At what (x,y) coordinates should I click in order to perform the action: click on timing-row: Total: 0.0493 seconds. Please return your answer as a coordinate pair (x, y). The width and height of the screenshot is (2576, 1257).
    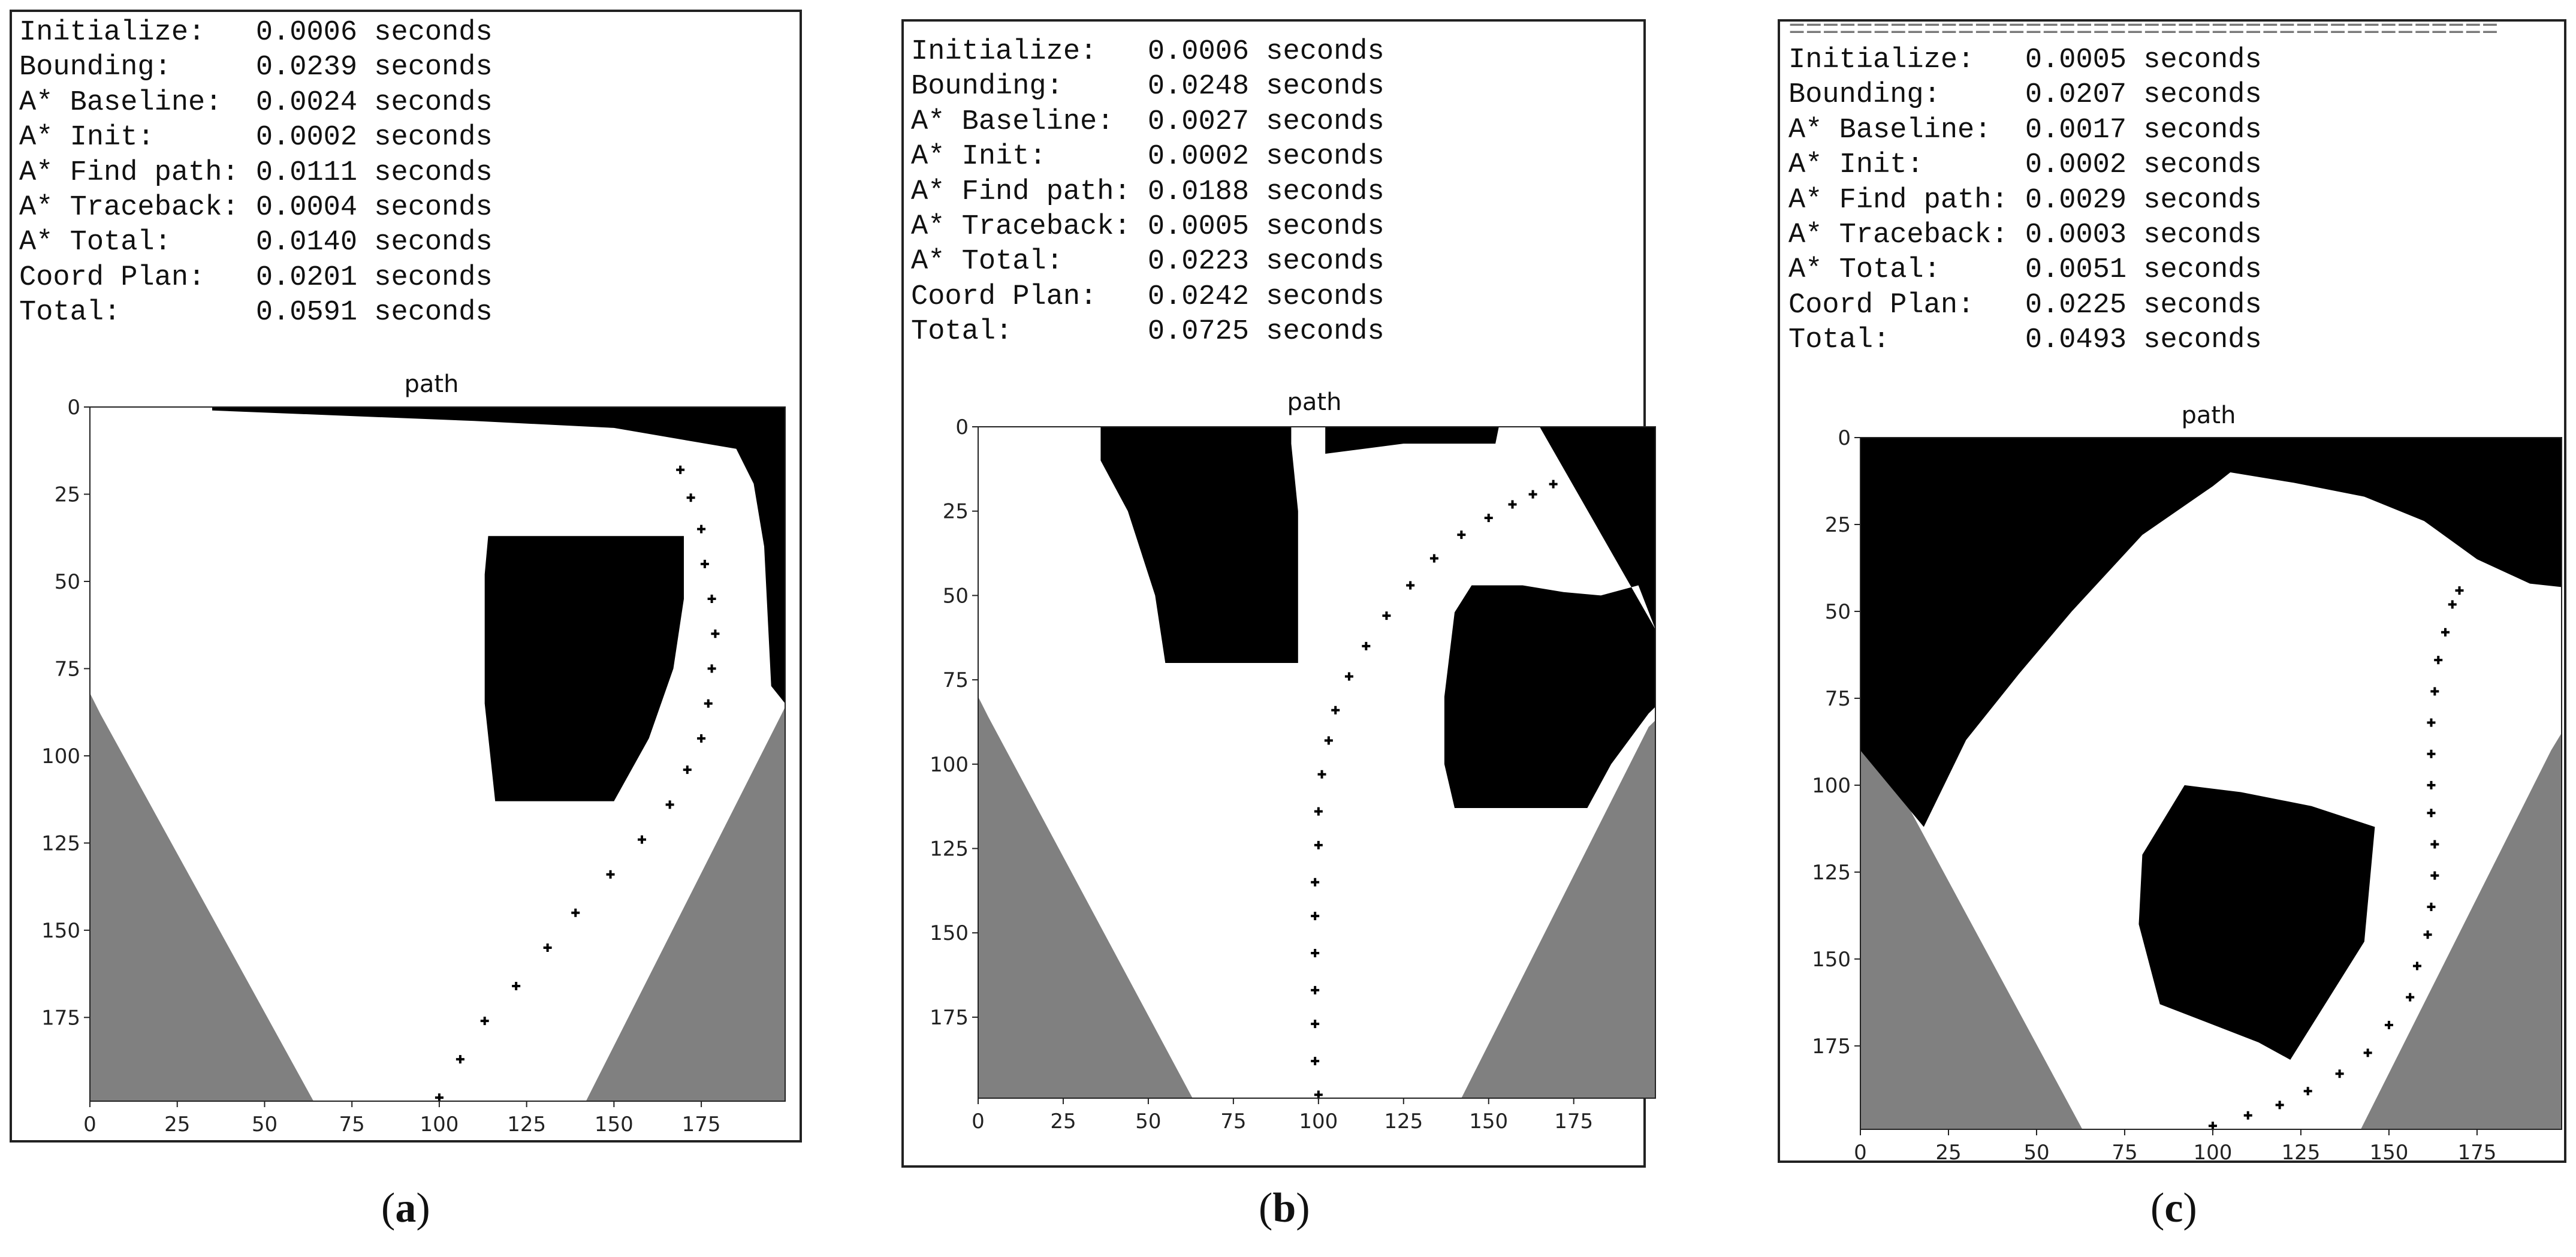
    Looking at the image, I should click on (2025, 340).